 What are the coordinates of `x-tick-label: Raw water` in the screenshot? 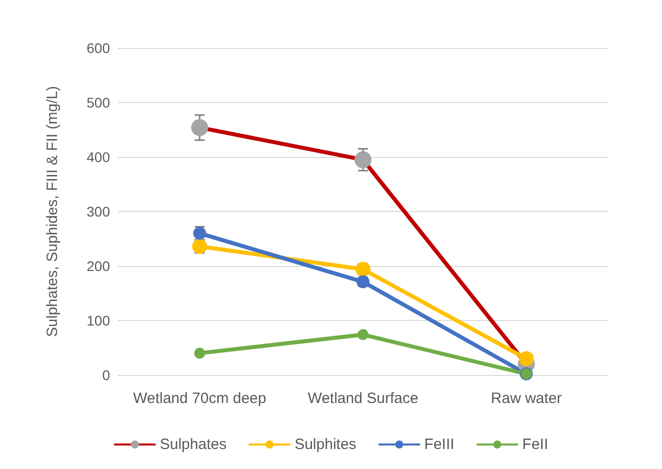 It's located at (526, 398).